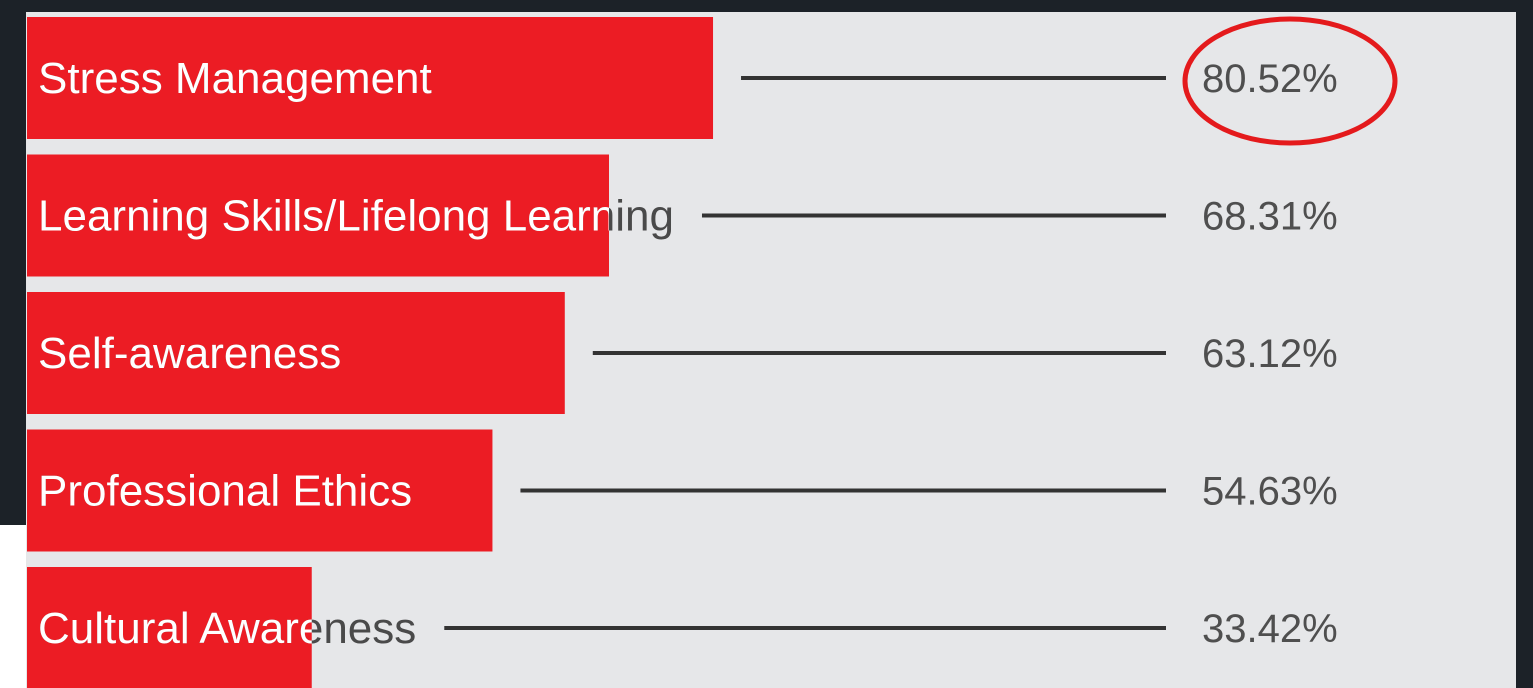 This screenshot has width=1533, height=688. I want to click on bar-stress-management, so click(370, 78).